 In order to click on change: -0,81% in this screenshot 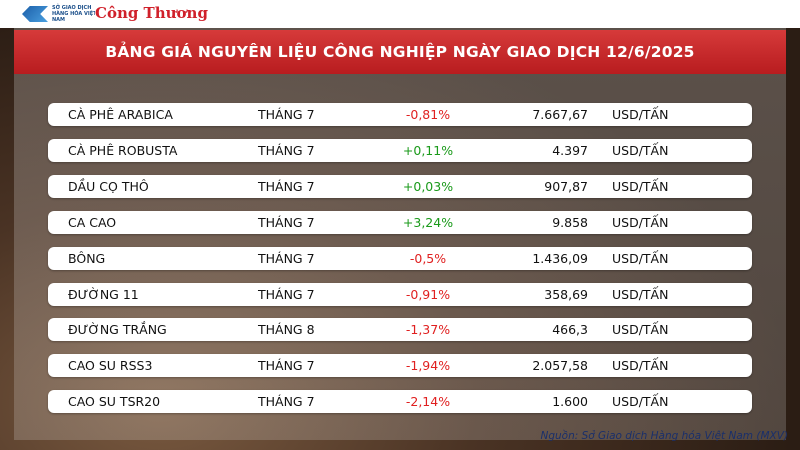, I will do `click(428, 114)`.